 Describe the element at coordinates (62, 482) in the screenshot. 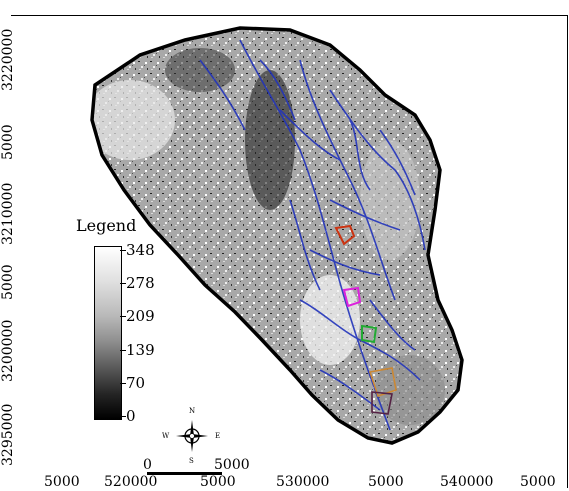

I see `x-label-5000-a: 5000` at that location.